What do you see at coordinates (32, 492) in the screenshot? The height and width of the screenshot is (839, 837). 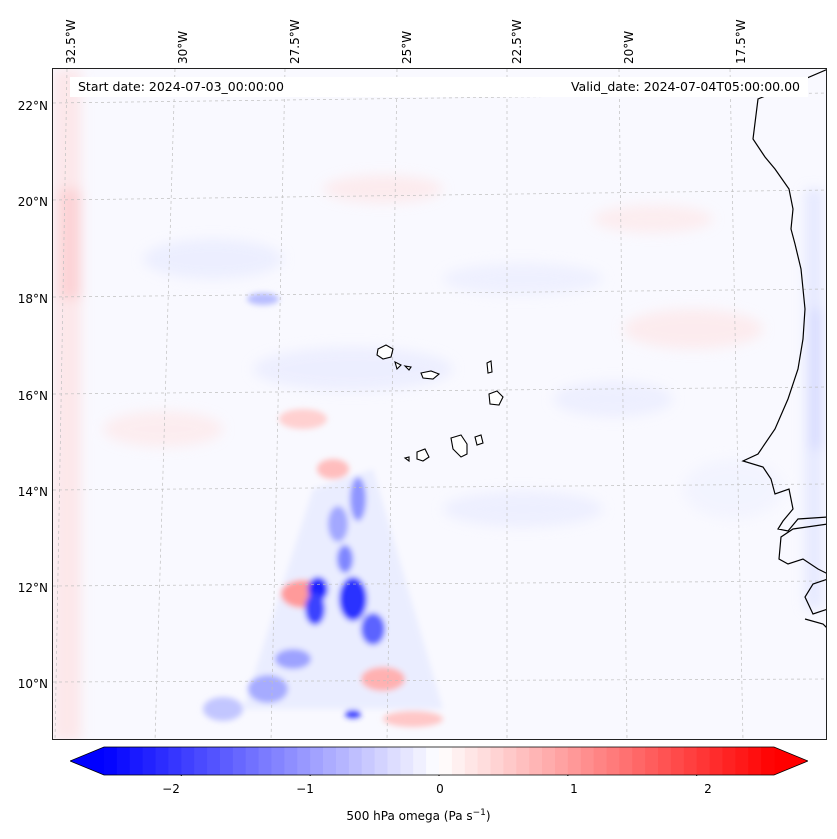 I see `lat-label: 14°N` at bounding box center [32, 492].